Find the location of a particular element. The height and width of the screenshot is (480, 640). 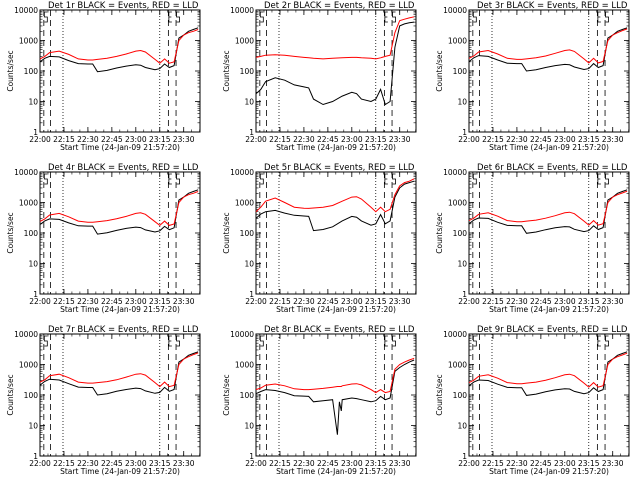

panel-title: Det 4r BLACK = Events, RED = LLD is located at coordinates (123, 168).